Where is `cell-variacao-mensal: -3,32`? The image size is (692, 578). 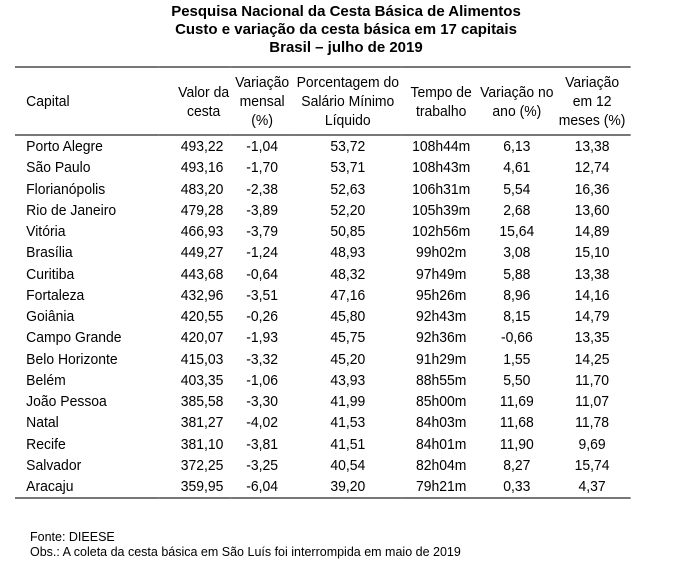
cell-variacao-mensal: -3,32 is located at coordinates (262, 359).